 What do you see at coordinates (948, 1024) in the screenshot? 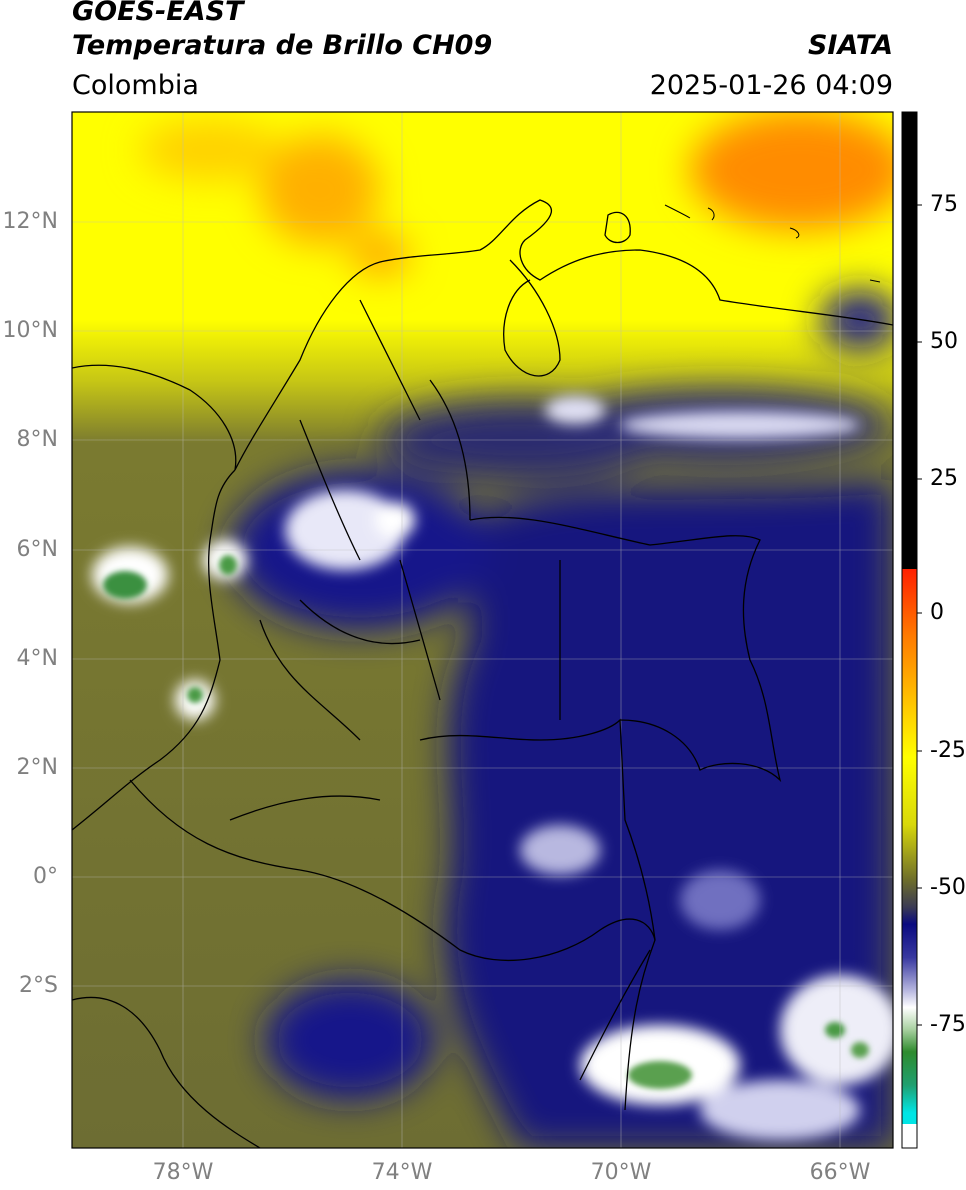
I see `colorbar-label-neg75: -75` at bounding box center [948, 1024].